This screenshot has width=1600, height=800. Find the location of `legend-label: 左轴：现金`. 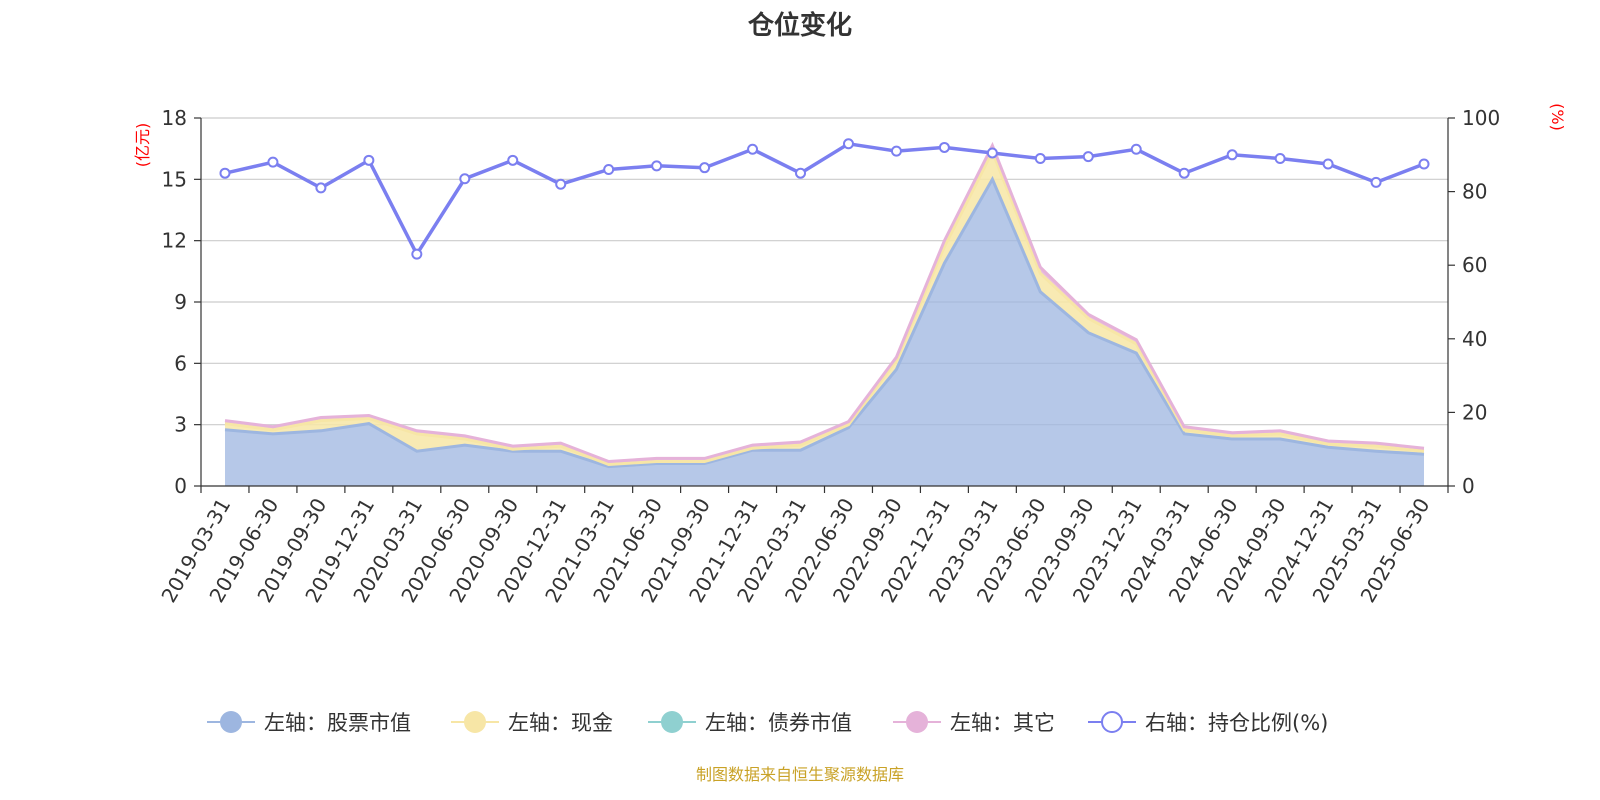

legend-label: 左轴：现金 is located at coordinates (560, 723).